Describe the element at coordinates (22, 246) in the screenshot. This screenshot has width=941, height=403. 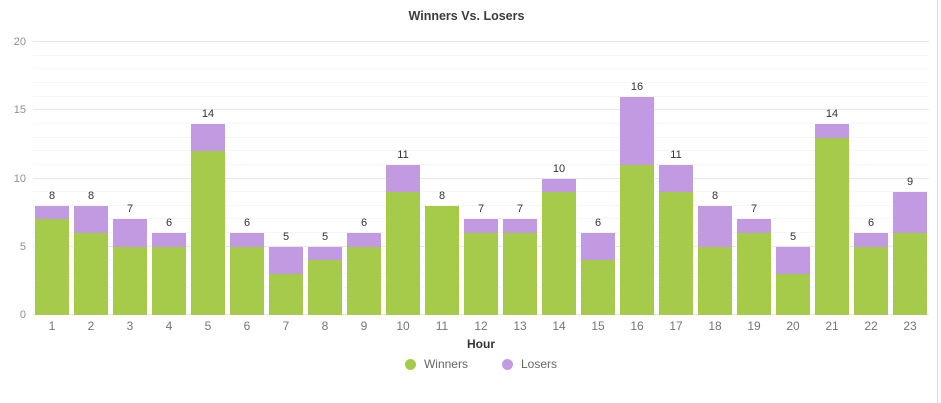
I see `y-tick-label-5: 5` at that location.